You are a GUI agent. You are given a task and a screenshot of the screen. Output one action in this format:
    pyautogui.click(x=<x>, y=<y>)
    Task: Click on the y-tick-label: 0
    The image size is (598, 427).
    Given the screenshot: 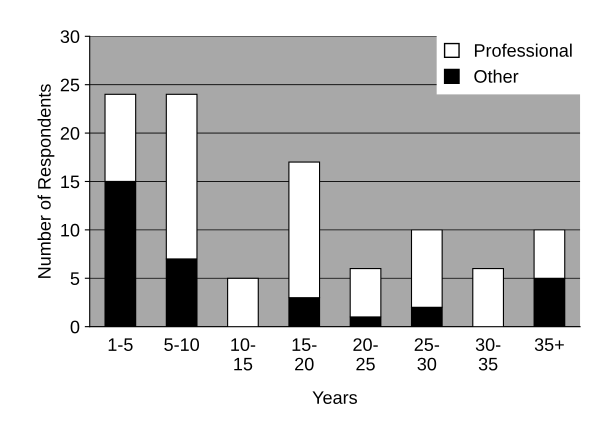 What is the action you would take?
    pyautogui.click(x=75, y=327)
    